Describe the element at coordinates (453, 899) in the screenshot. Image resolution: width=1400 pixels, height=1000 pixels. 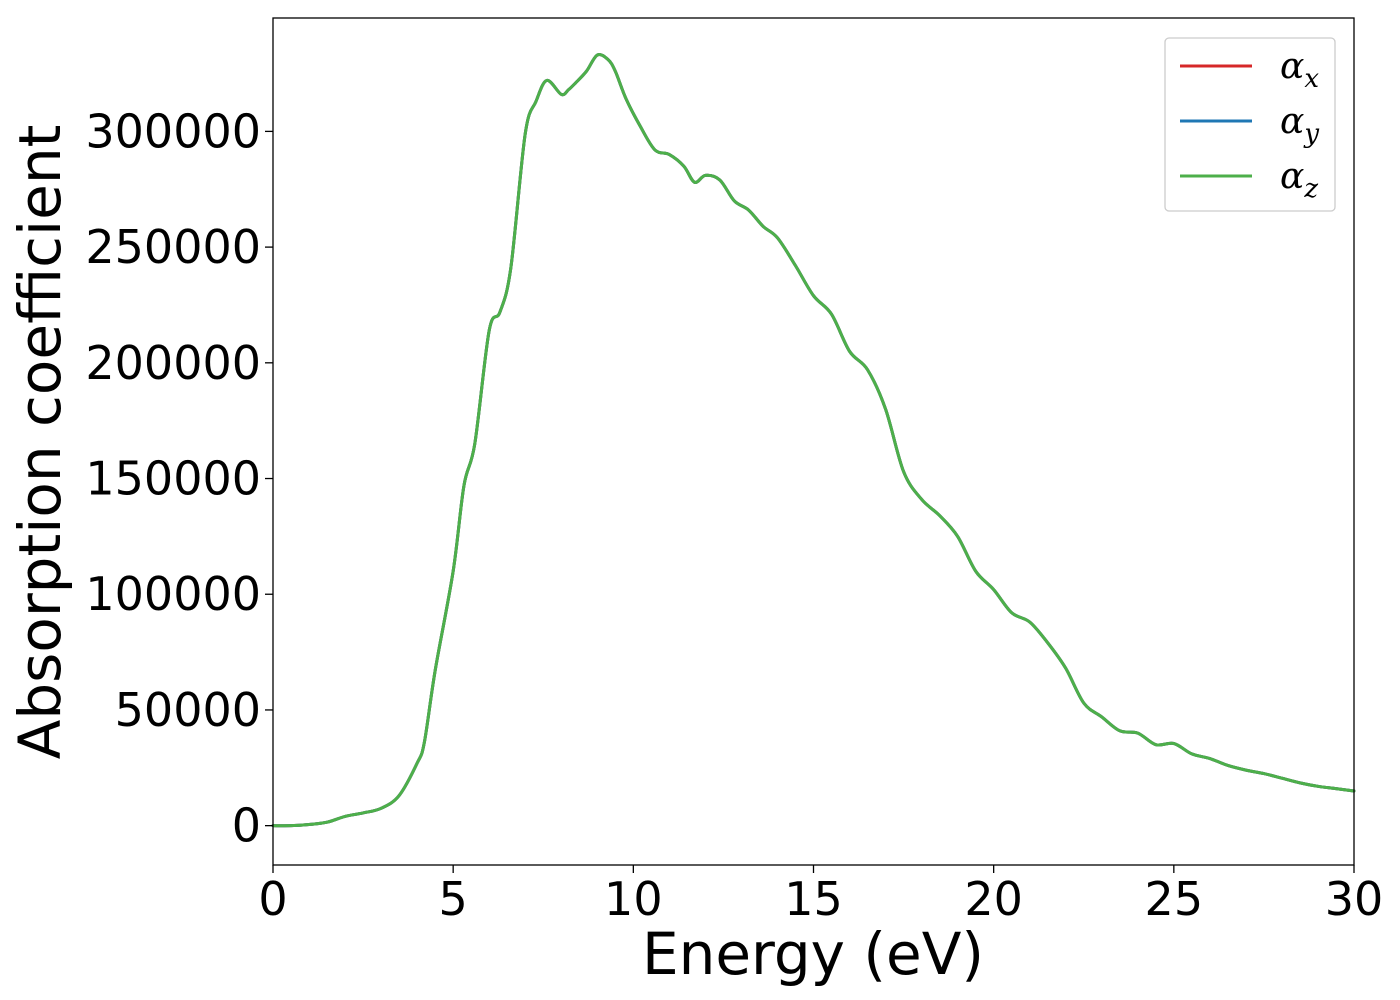
I see `x-tick-label: 5` at that location.